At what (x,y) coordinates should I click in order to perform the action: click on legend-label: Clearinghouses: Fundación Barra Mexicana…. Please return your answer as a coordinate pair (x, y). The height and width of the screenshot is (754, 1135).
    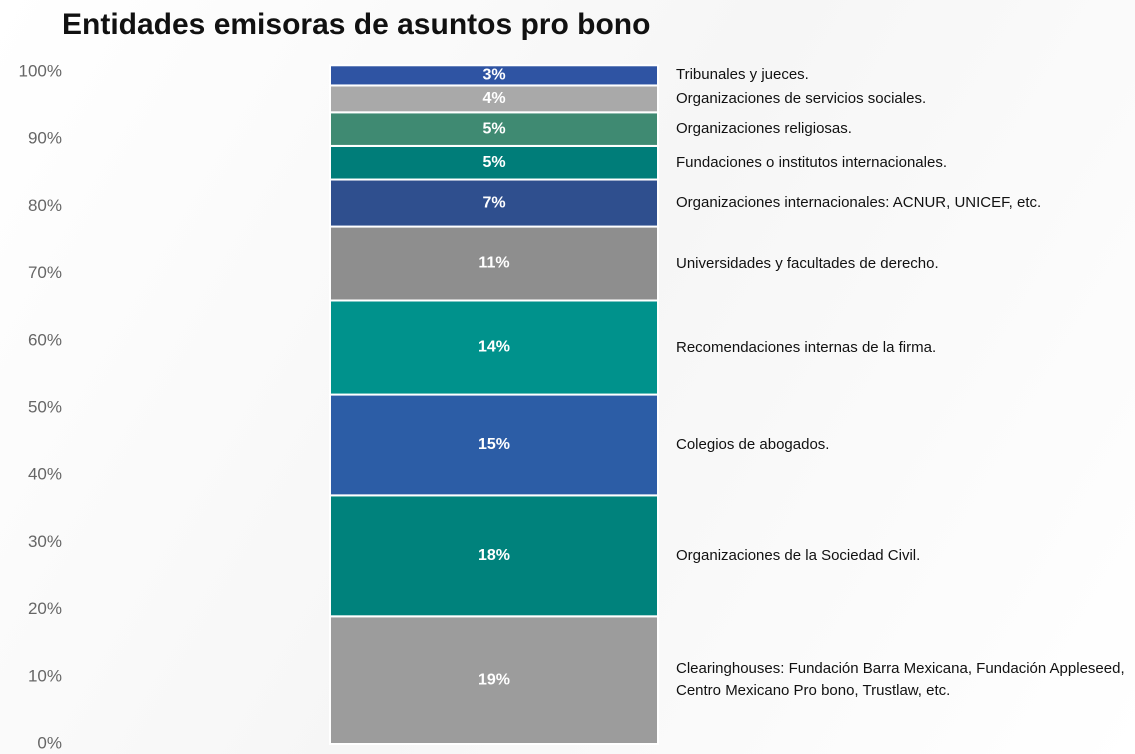
    Looking at the image, I should click on (900, 680).